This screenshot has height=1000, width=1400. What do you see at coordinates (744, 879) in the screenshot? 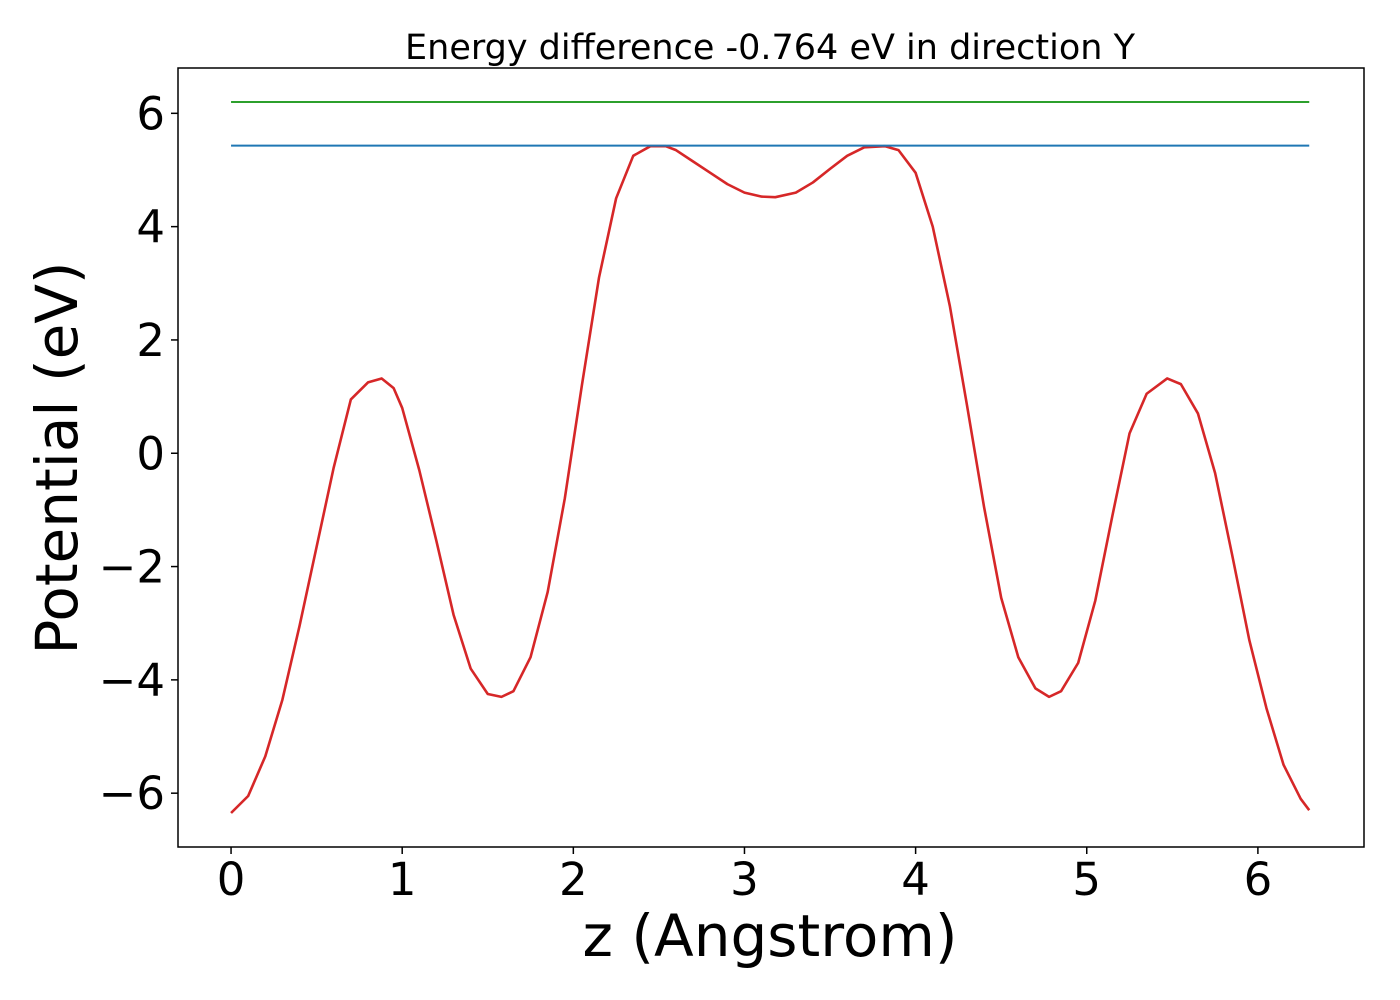
I see `x-tick-label: 3` at bounding box center [744, 879].